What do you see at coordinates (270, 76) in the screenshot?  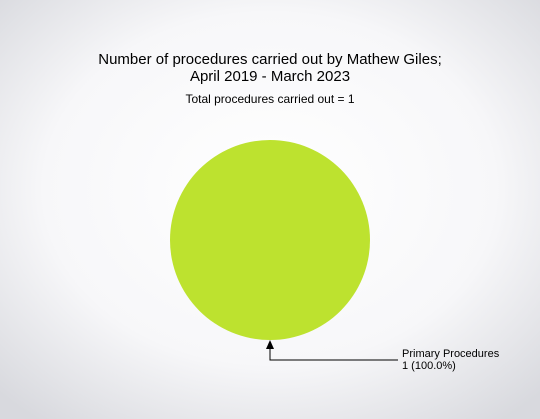 I see `chart-title: April 2019 - March 2023` at bounding box center [270, 76].